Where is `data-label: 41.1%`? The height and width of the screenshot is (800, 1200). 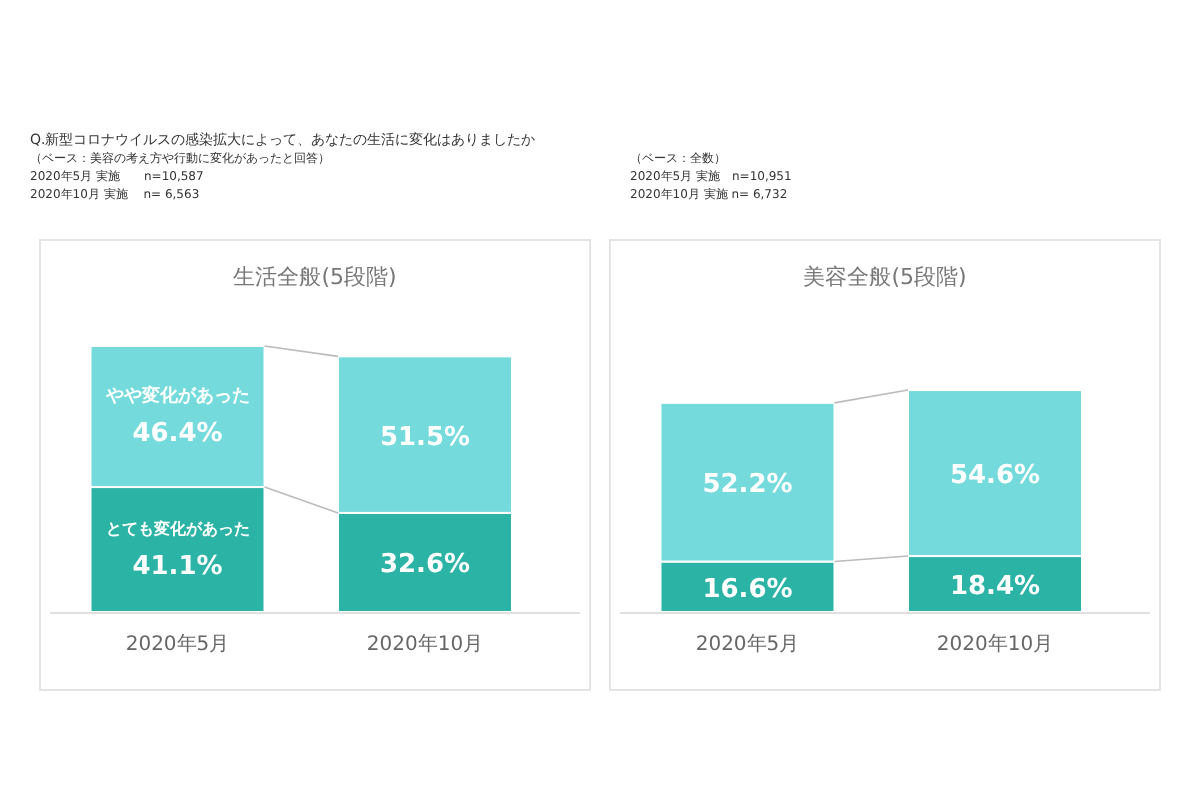 data-label: 41.1% is located at coordinates (177, 566).